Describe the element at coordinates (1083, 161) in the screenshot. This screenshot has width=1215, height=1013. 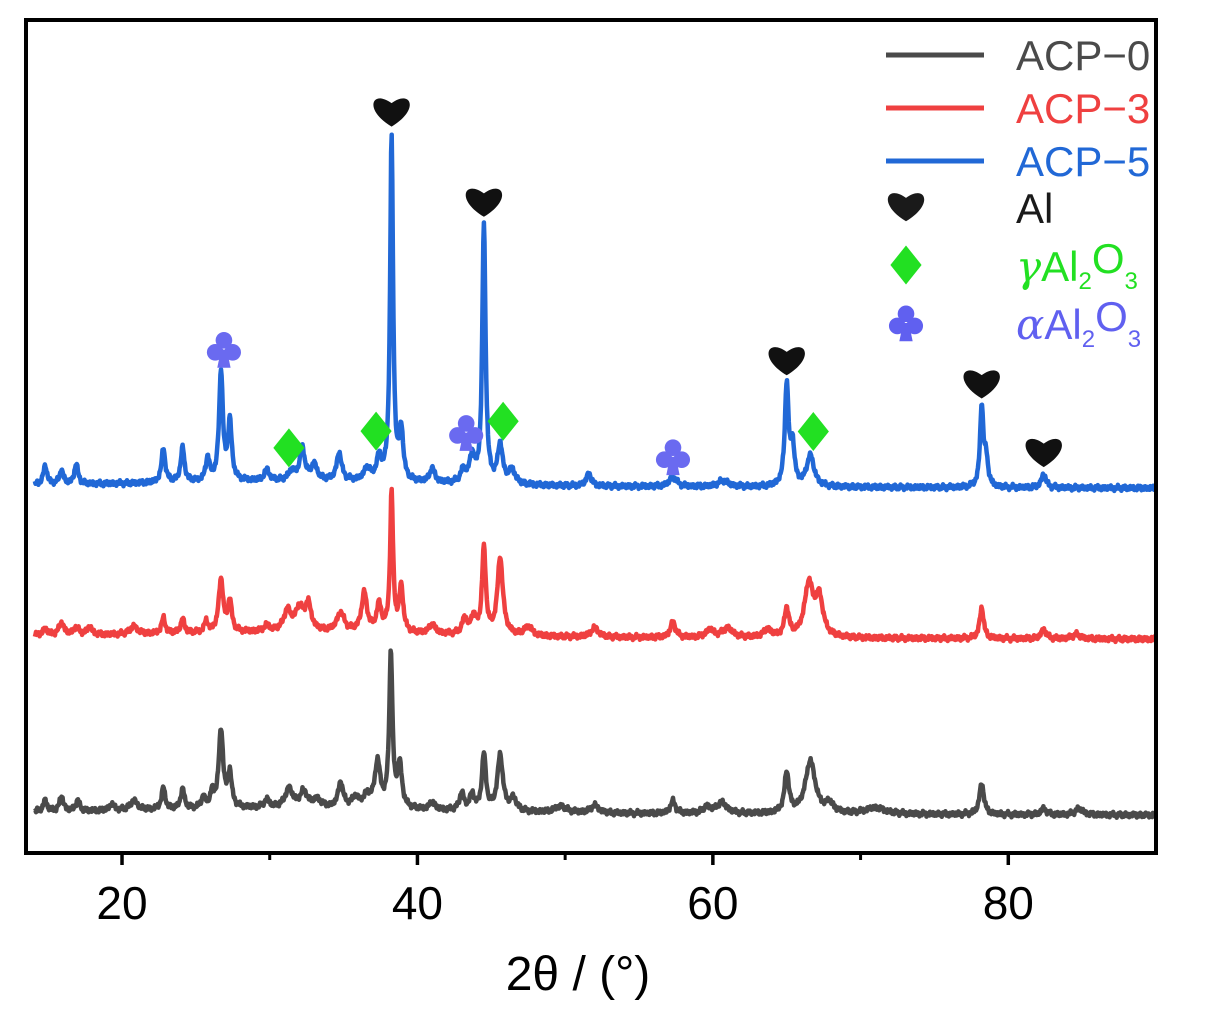
I see `legend-label: ACP−5` at that location.